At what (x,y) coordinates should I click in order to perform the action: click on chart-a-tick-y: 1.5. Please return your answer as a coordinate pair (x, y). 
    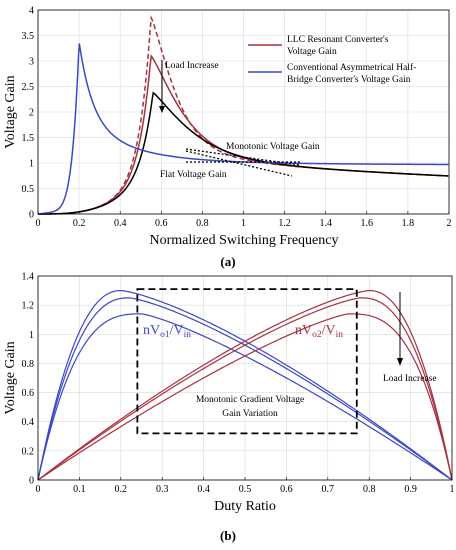
    Looking at the image, I should click on (28, 138).